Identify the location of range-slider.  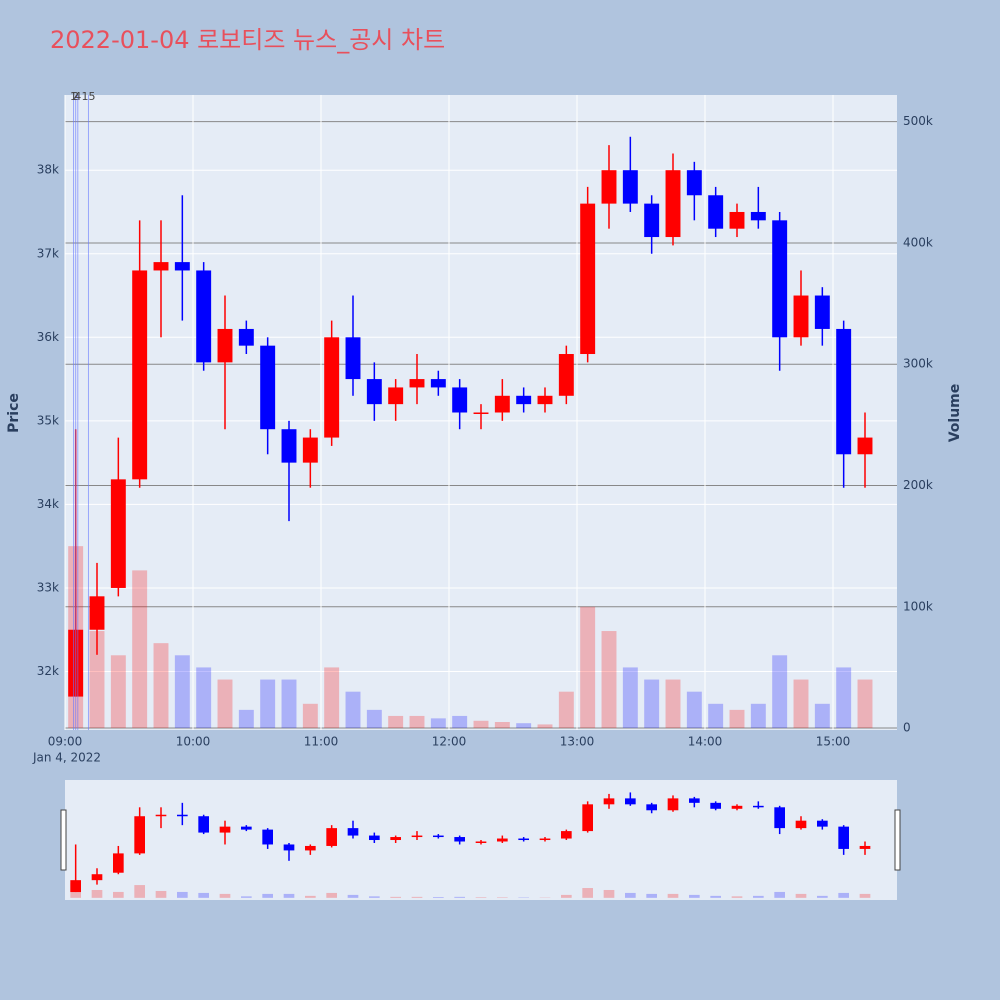
(481, 840).